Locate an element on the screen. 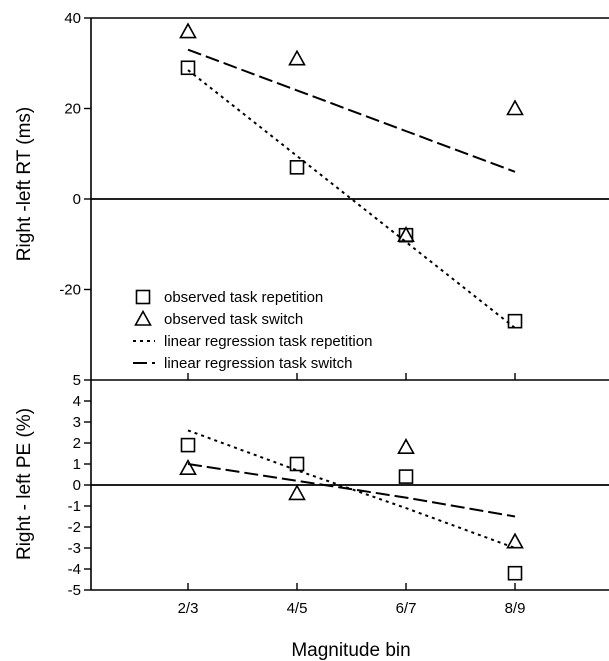 This screenshot has width=609, height=661. bottom-y-tick-label: -1 is located at coordinates (74, 506).